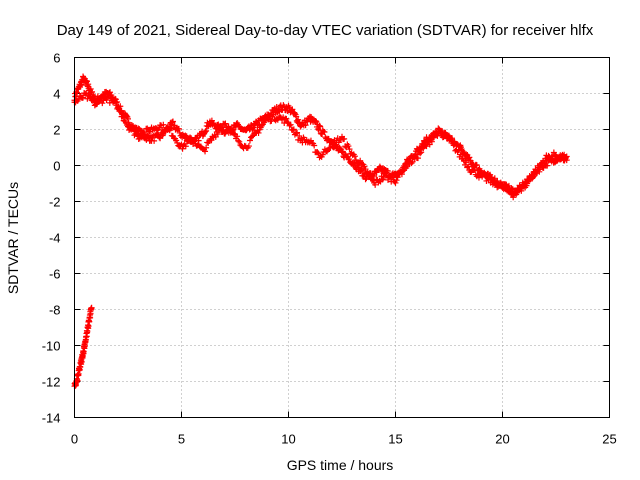  I want to click on y-tick-label: -12, so click(51, 382).